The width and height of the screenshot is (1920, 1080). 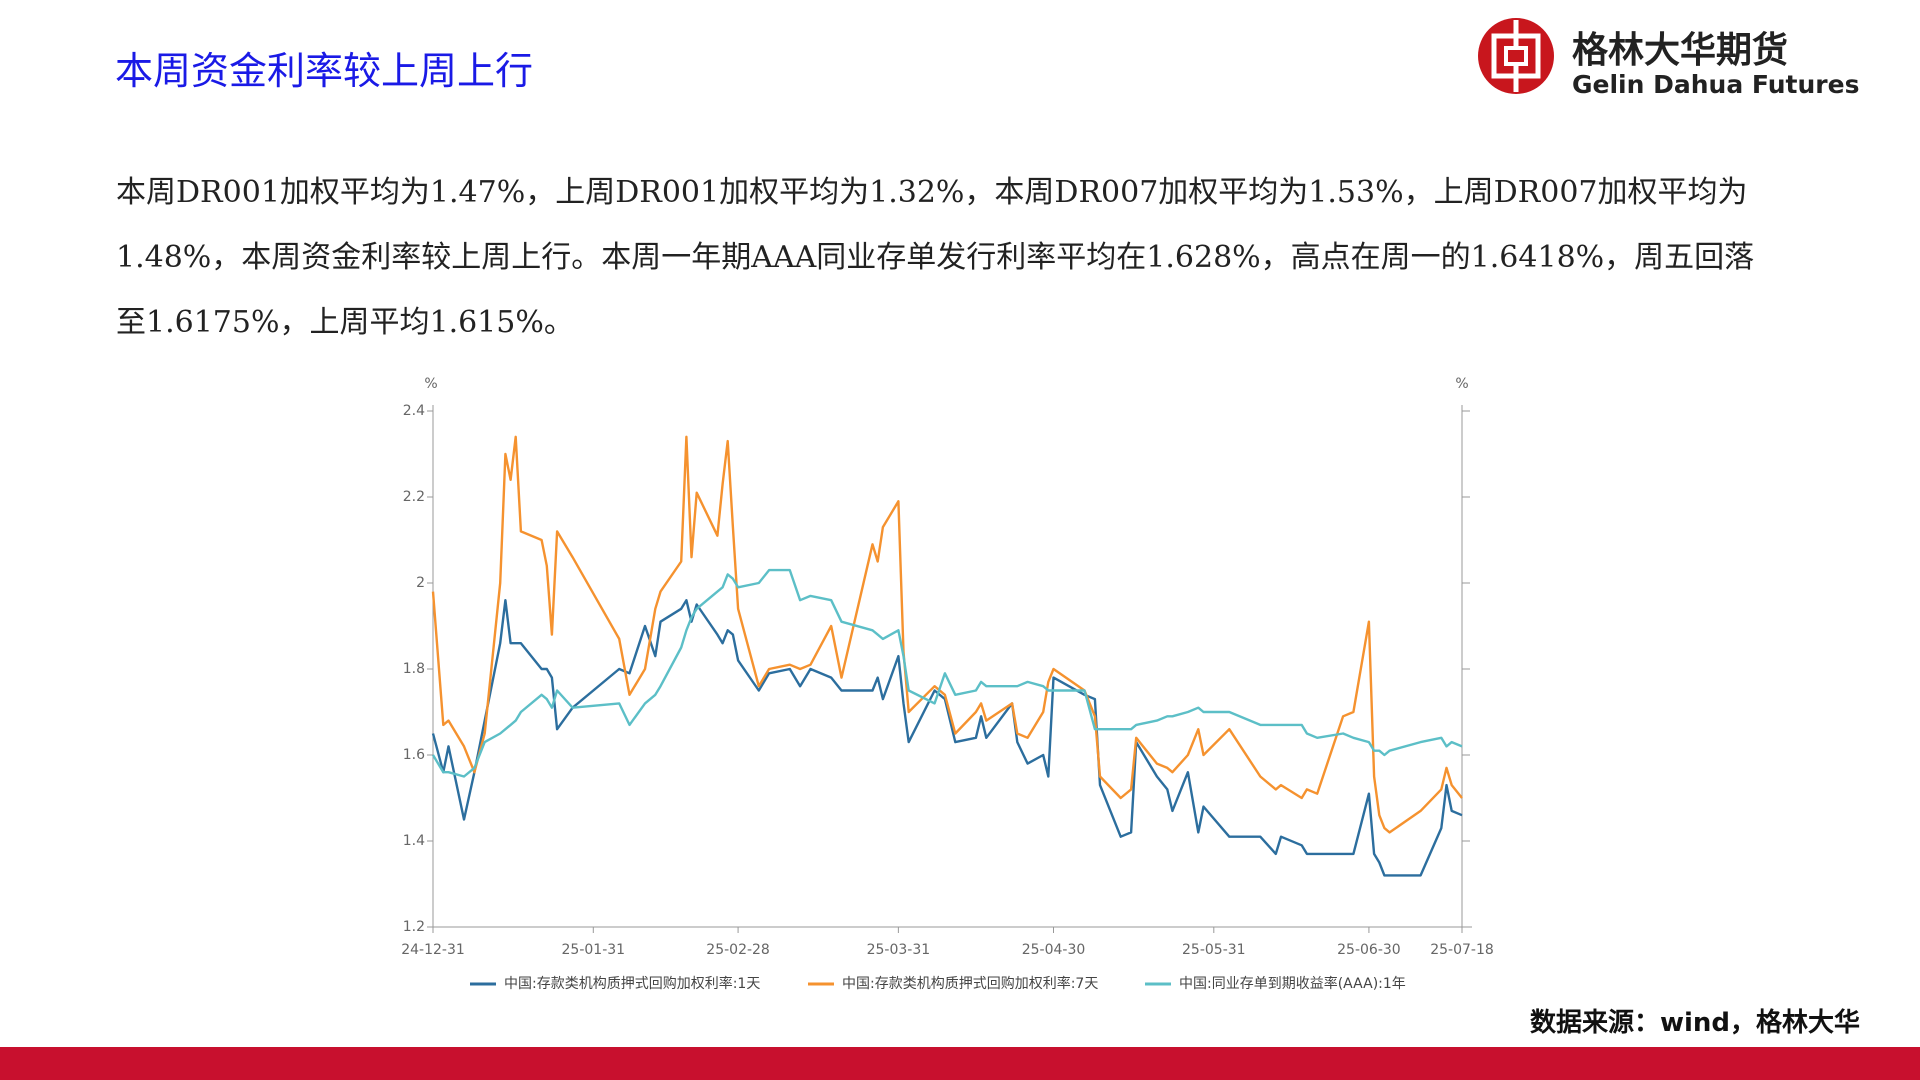 What do you see at coordinates (1292, 983) in the screenshot?
I see `legend-label: 中国:同业存单到期收益率(AAA):1年` at bounding box center [1292, 983].